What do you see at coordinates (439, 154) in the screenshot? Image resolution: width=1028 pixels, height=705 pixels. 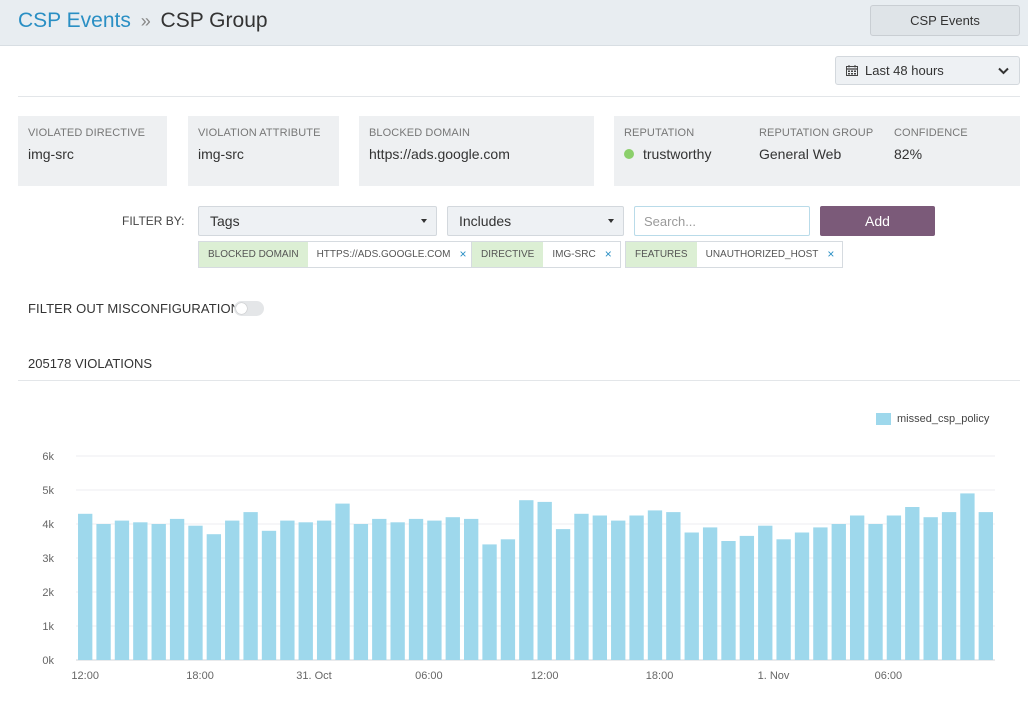 I see `blocked-domain-value: https://ads.google.com` at bounding box center [439, 154].